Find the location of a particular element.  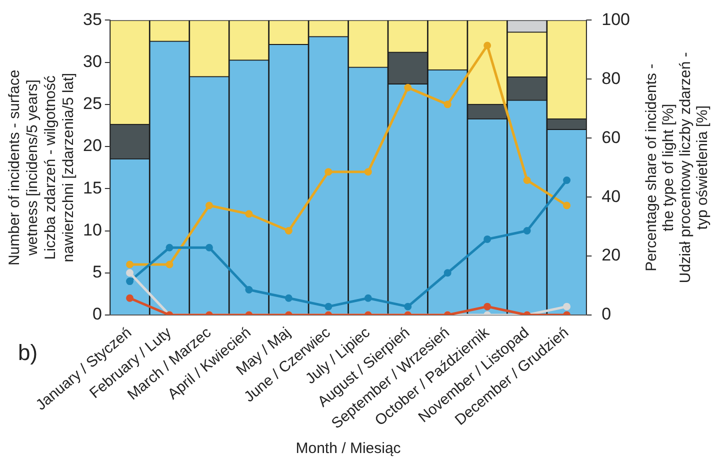

y-tick-label: 35 is located at coordinates (92, 19).